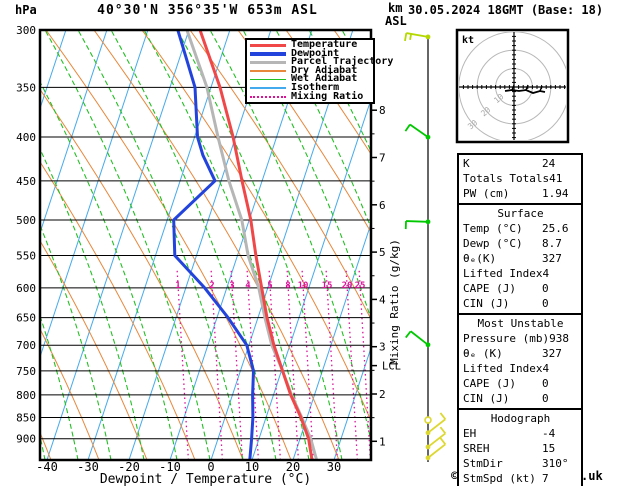  I want to click on table-row-value: 938, so click(559, 338).